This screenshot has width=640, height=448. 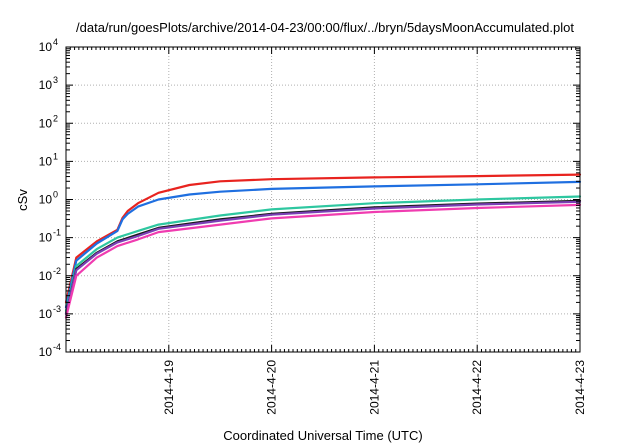 I want to click on y-tick-exponent: 4, so click(x=55, y=42).